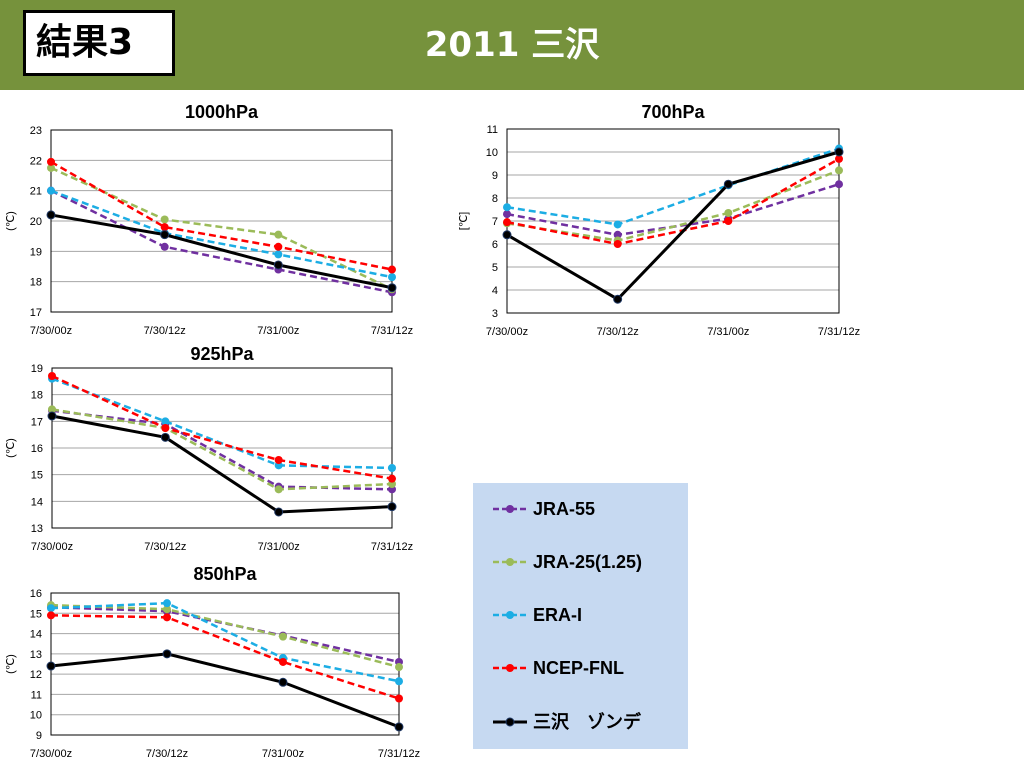 The width and height of the screenshot is (1024, 768). What do you see at coordinates (36, 675) in the screenshot?
I see `y-tick-850hpa-12: 12` at bounding box center [36, 675].